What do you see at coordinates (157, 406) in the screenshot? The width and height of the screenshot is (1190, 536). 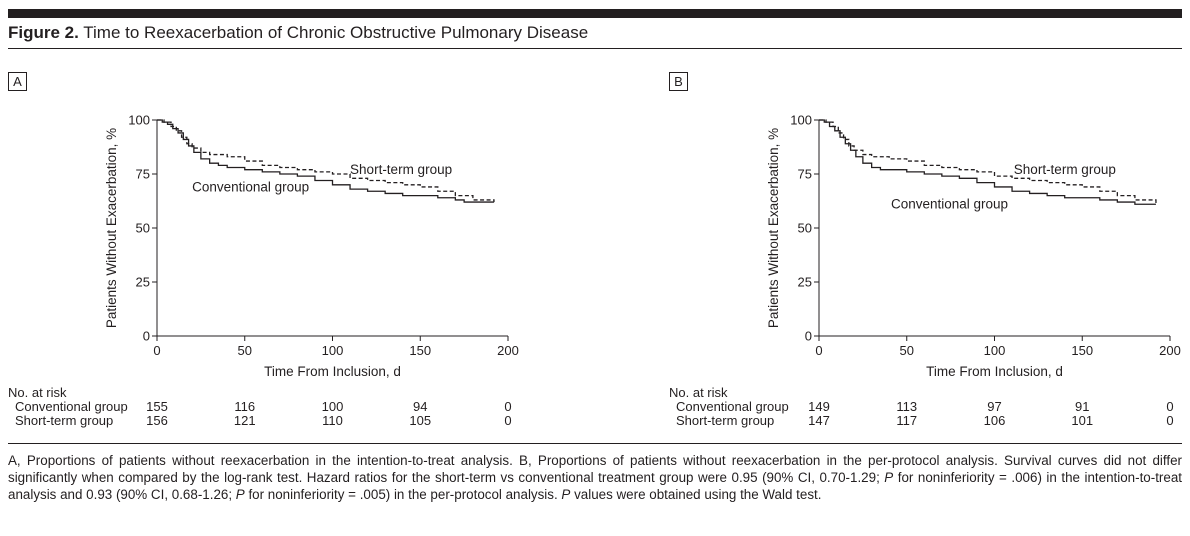 I see `at-risk-count-a-0-0: 155` at bounding box center [157, 406].